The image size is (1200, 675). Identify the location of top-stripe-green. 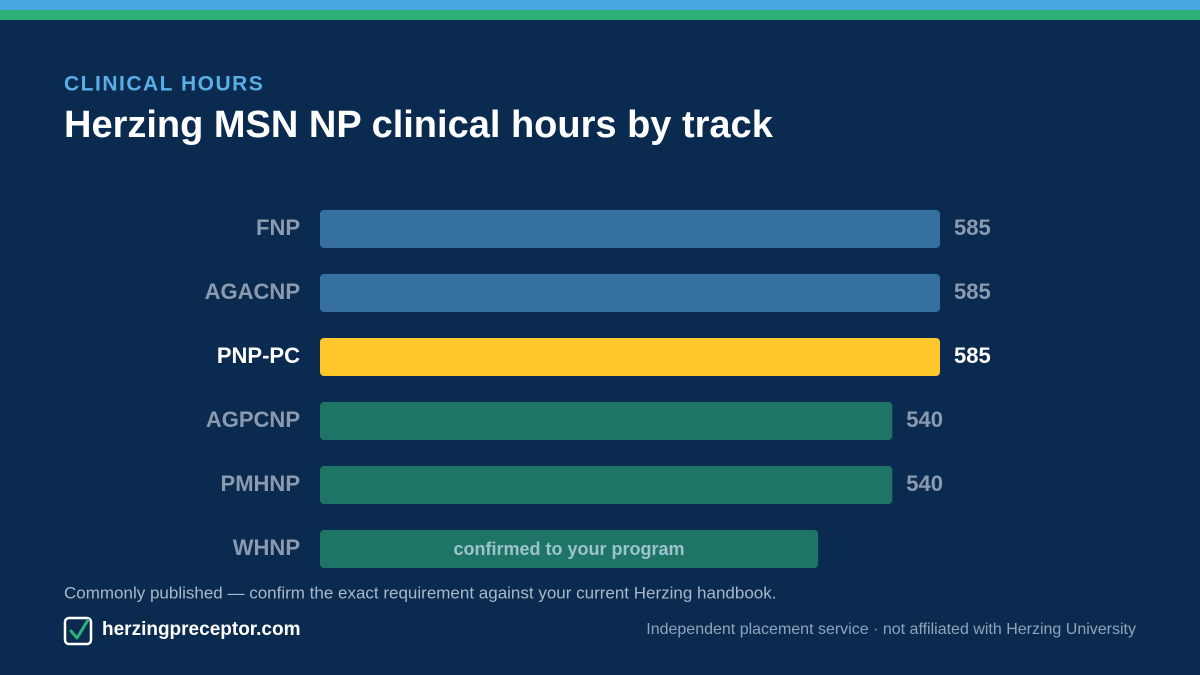
(600, 15).